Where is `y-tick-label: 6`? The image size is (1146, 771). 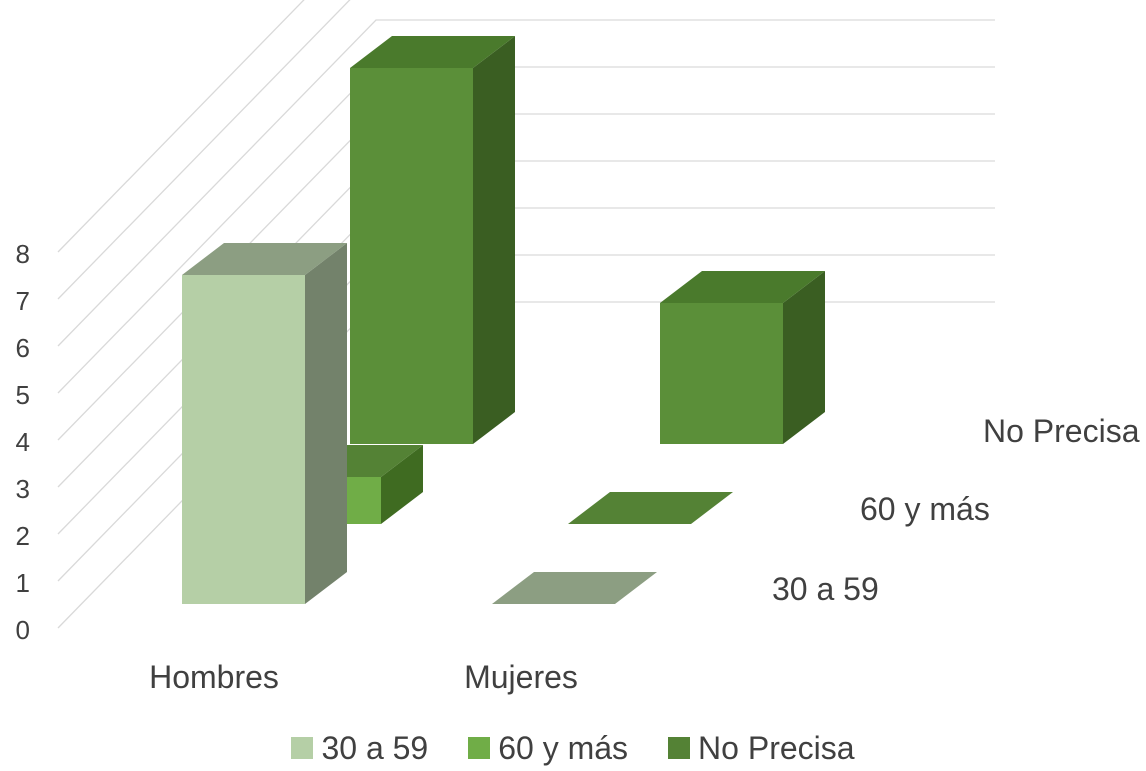
y-tick-label: 6 is located at coordinates (23, 348).